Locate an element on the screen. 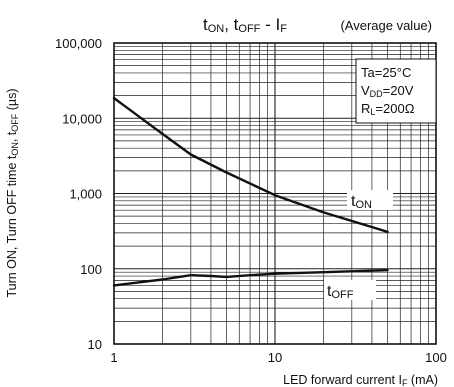 Image resolution: width=454 pixels, height=387 pixels. x-tick-label: 100 is located at coordinates (436, 357).